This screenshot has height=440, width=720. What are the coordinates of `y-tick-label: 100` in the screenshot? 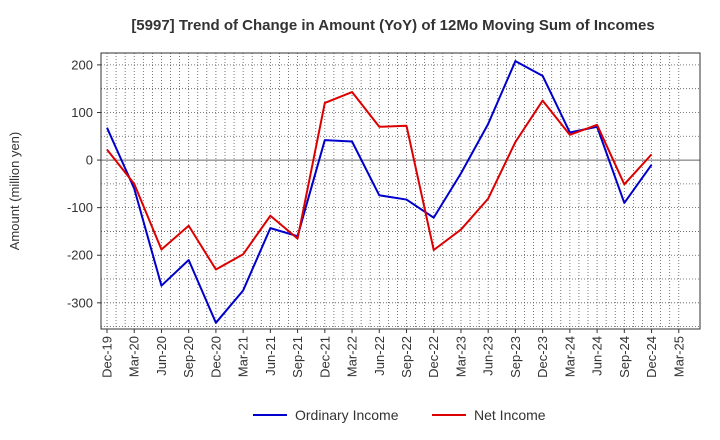 It's located at (82, 112).